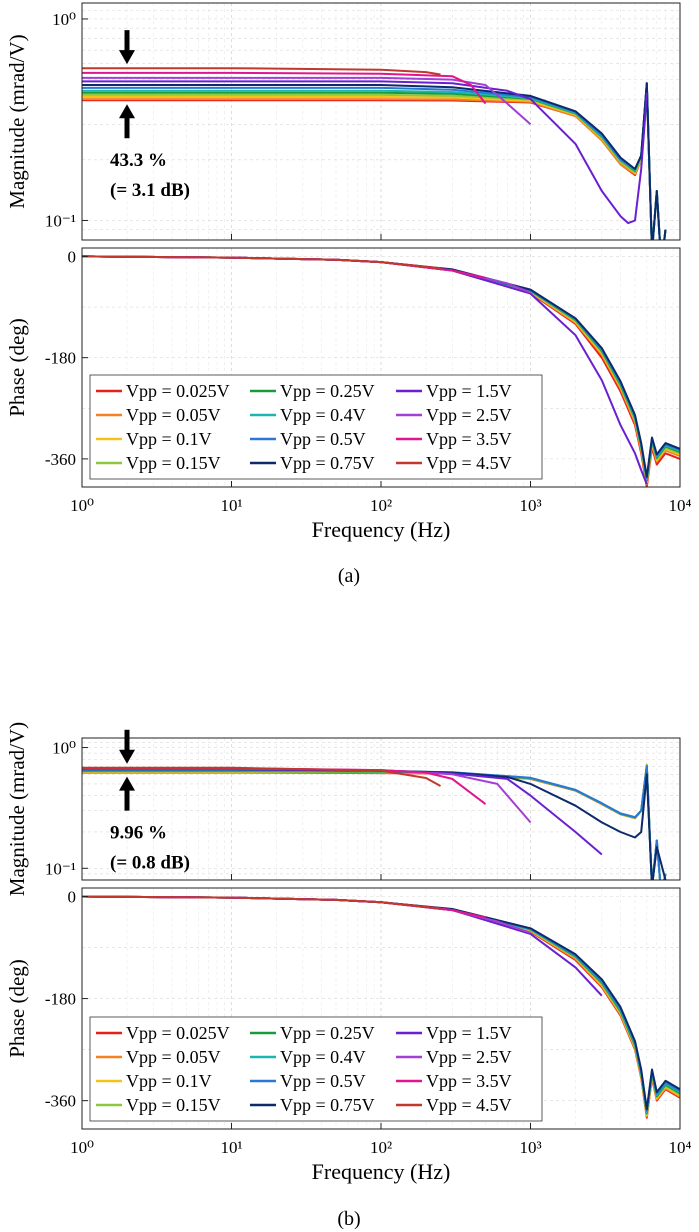 The width and height of the screenshot is (699, 1232). Describe the element at coordinates (150, 190) in the screenshot. I see `annotation-db: (= 3.1 dB)` at that location.